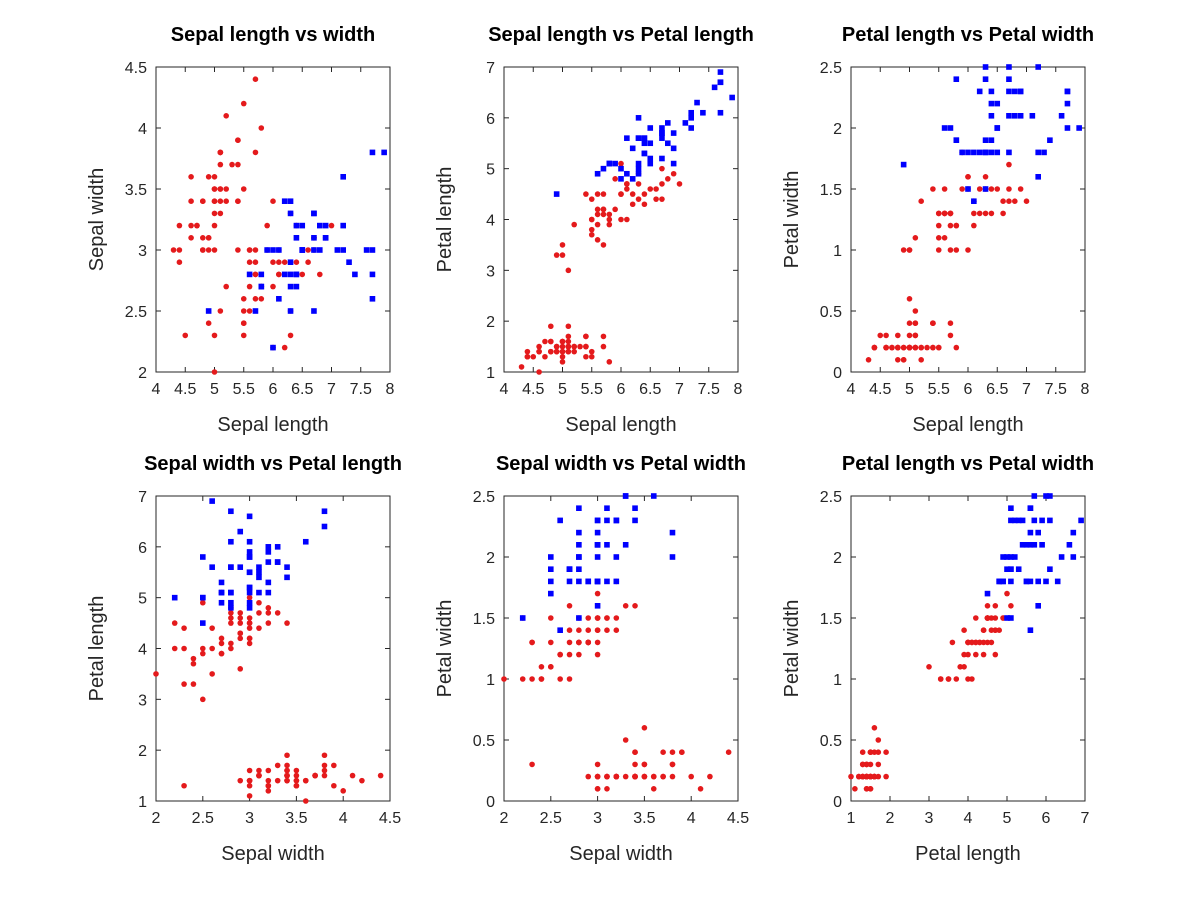  Describe the element at coordinates (968, 219) in the screenshot. I see `plot-frame` at that location.